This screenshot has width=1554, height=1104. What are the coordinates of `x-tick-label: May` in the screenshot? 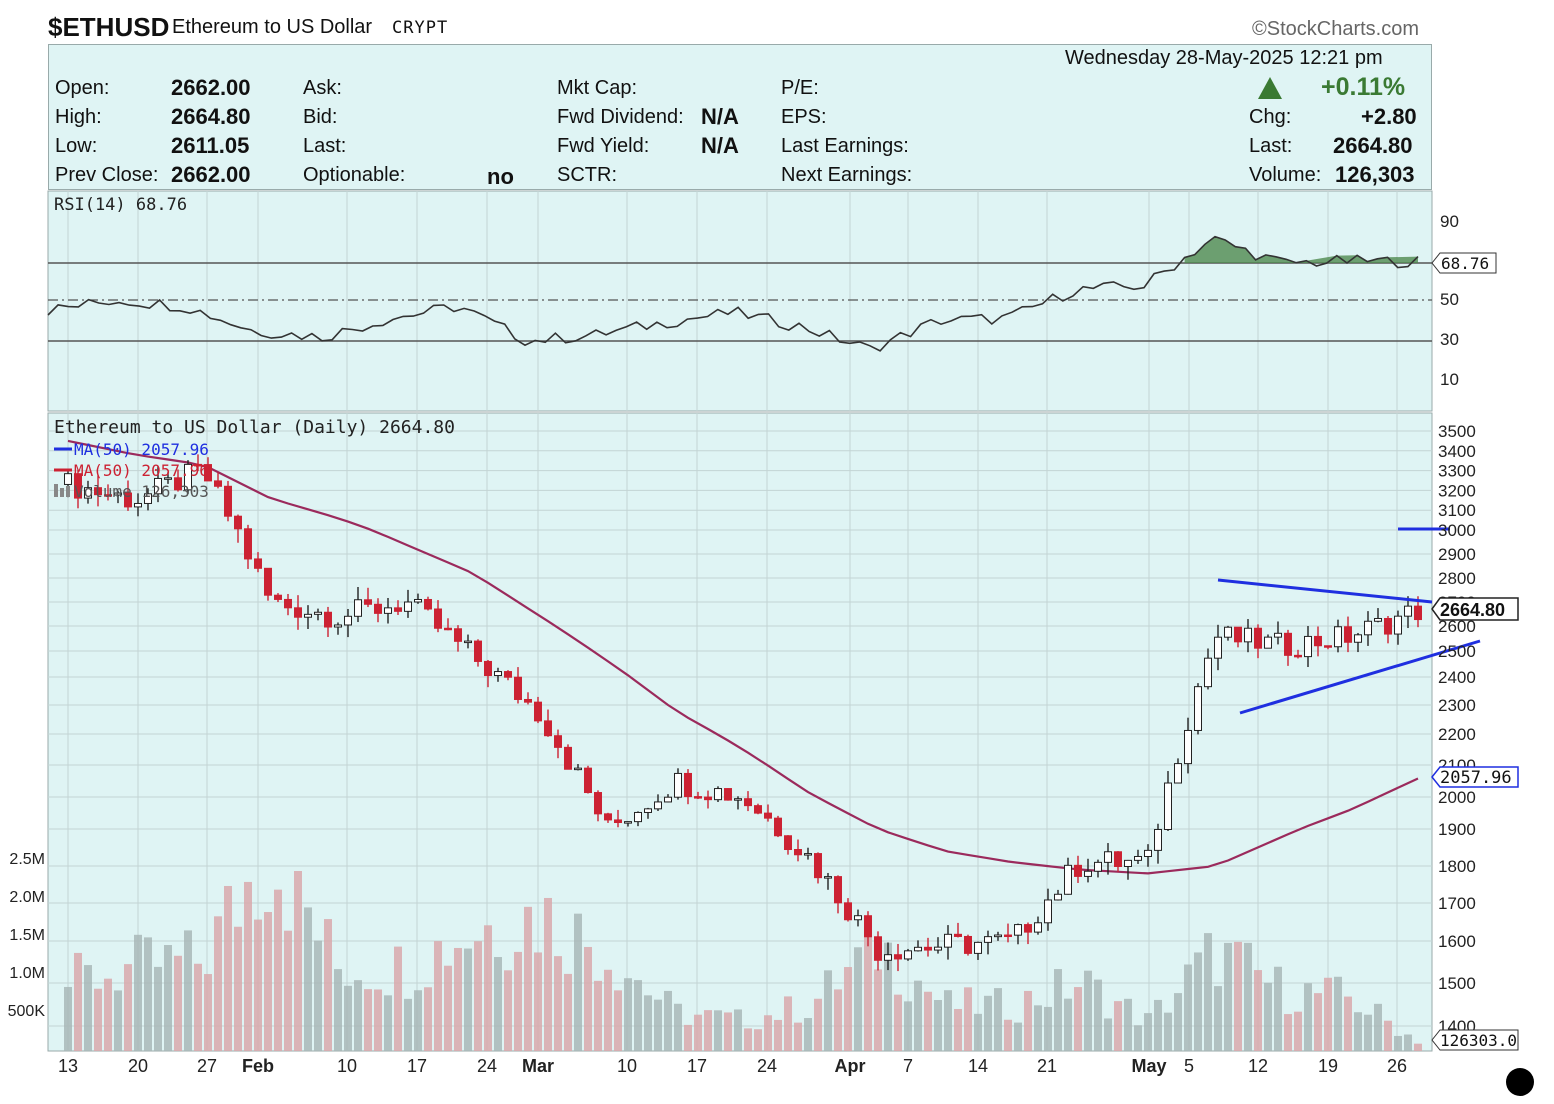 It's located at (1148, 1066).